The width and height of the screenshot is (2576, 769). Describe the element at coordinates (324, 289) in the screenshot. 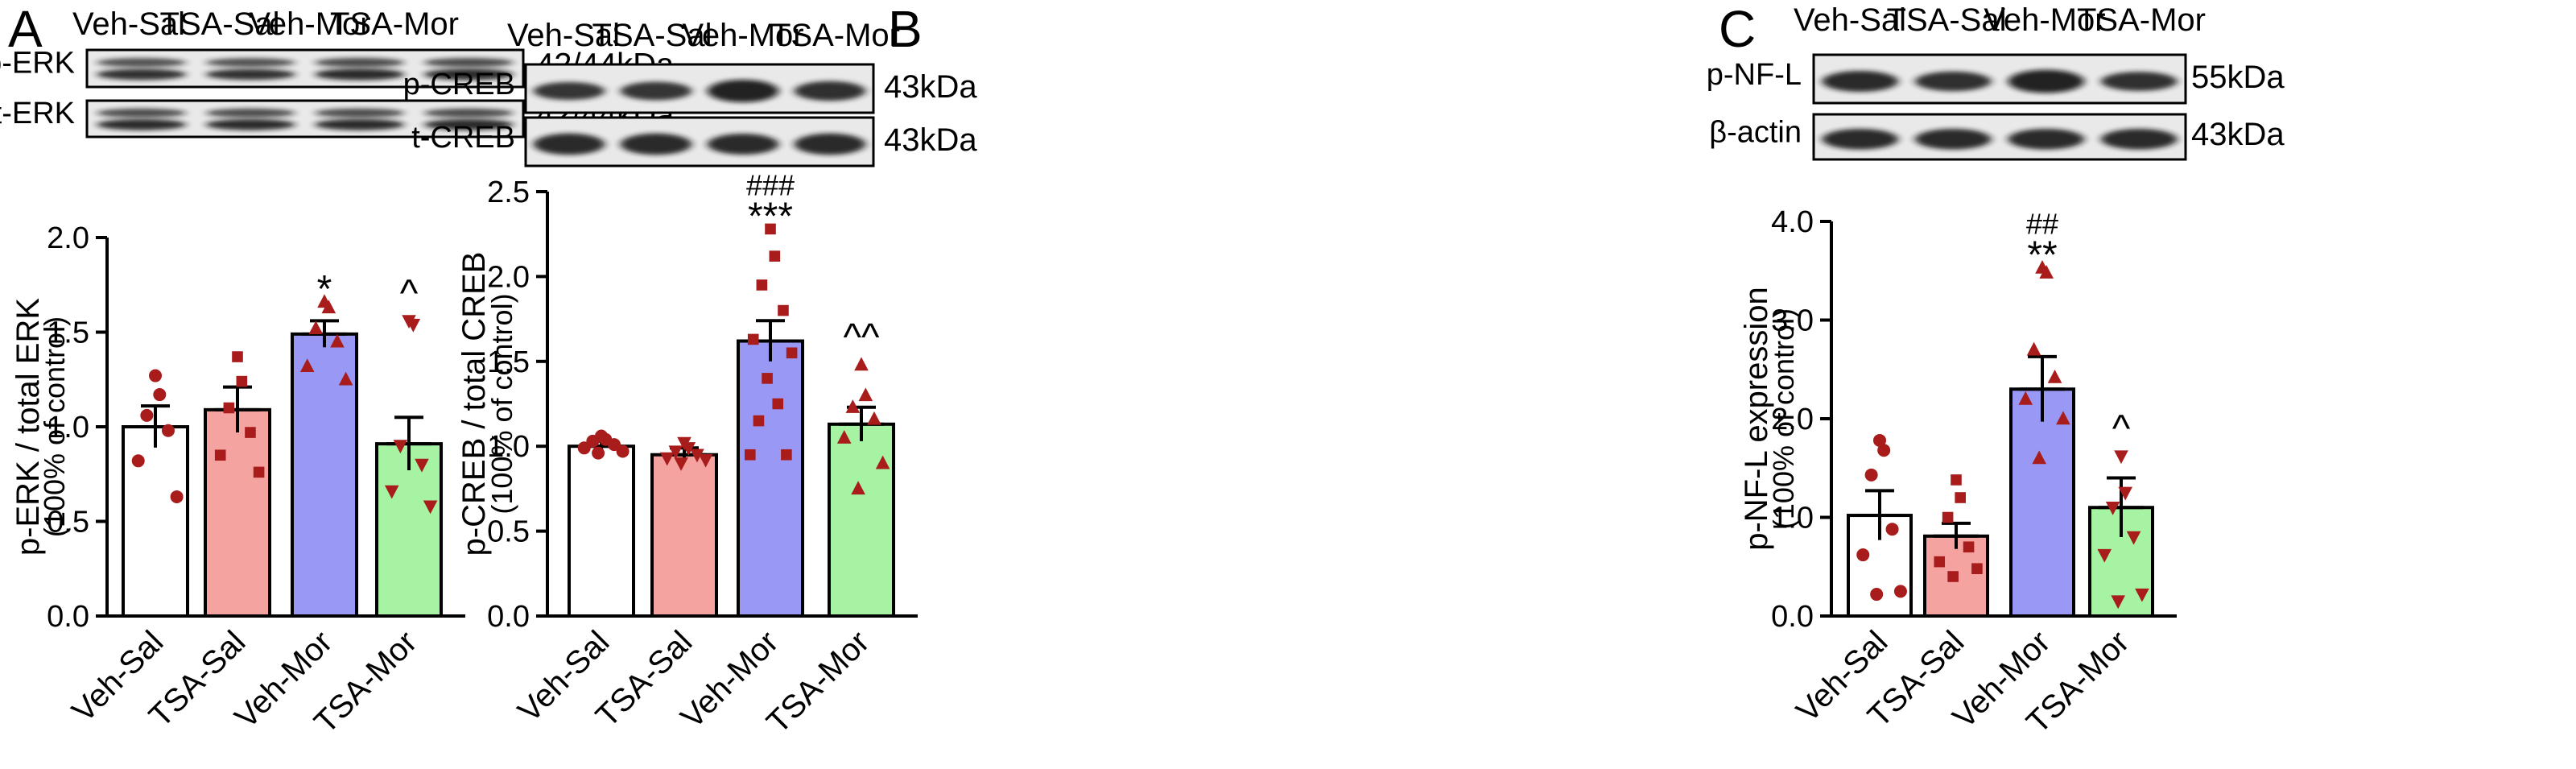

I see `significance-marker: *` at that location.